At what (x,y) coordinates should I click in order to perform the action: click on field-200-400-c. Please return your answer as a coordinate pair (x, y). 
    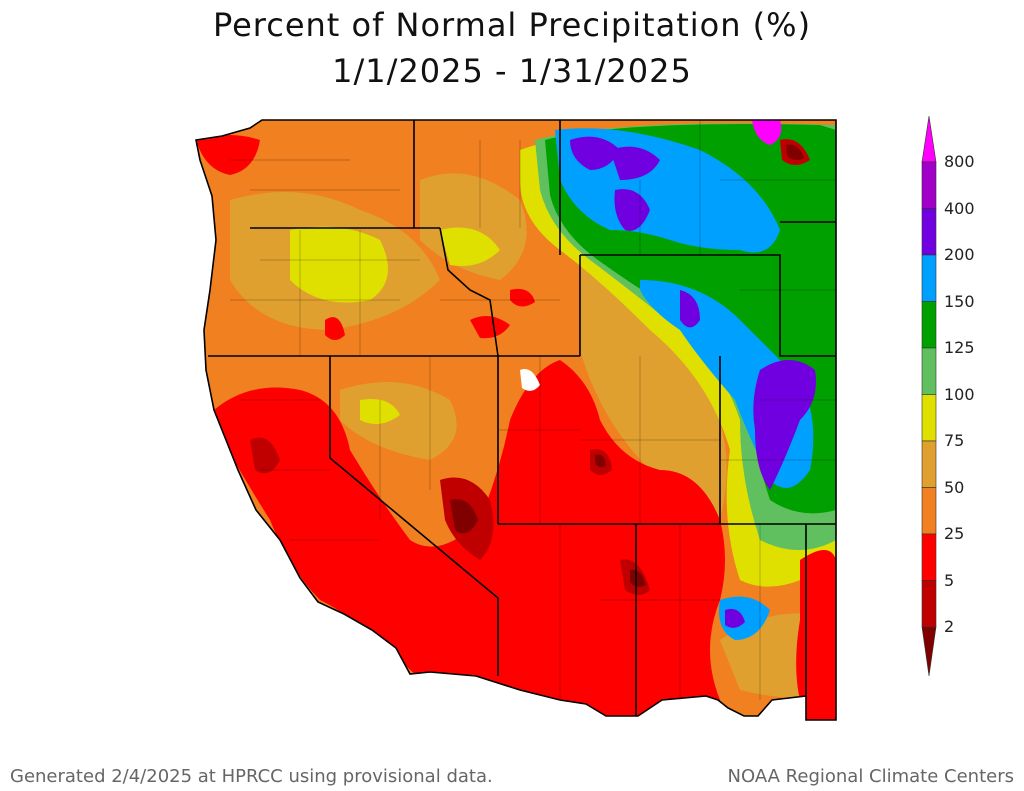
    Looking at the image, I should click on (632, 210).